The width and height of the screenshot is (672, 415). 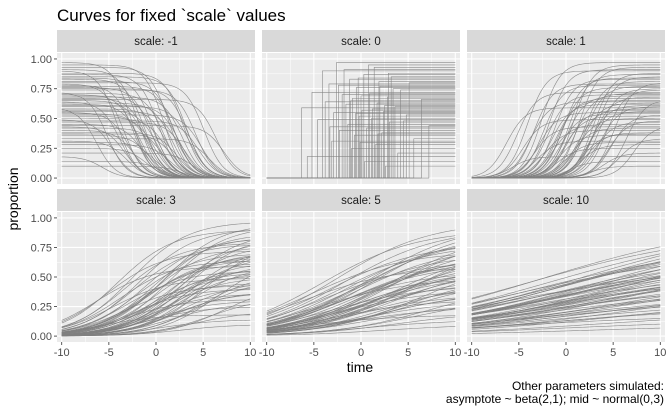 What do you see at coordinates (171, 15) in the screenshot?
I see `chart-title: Curves for fixed `scale` values` at bounding box center [171, 15].